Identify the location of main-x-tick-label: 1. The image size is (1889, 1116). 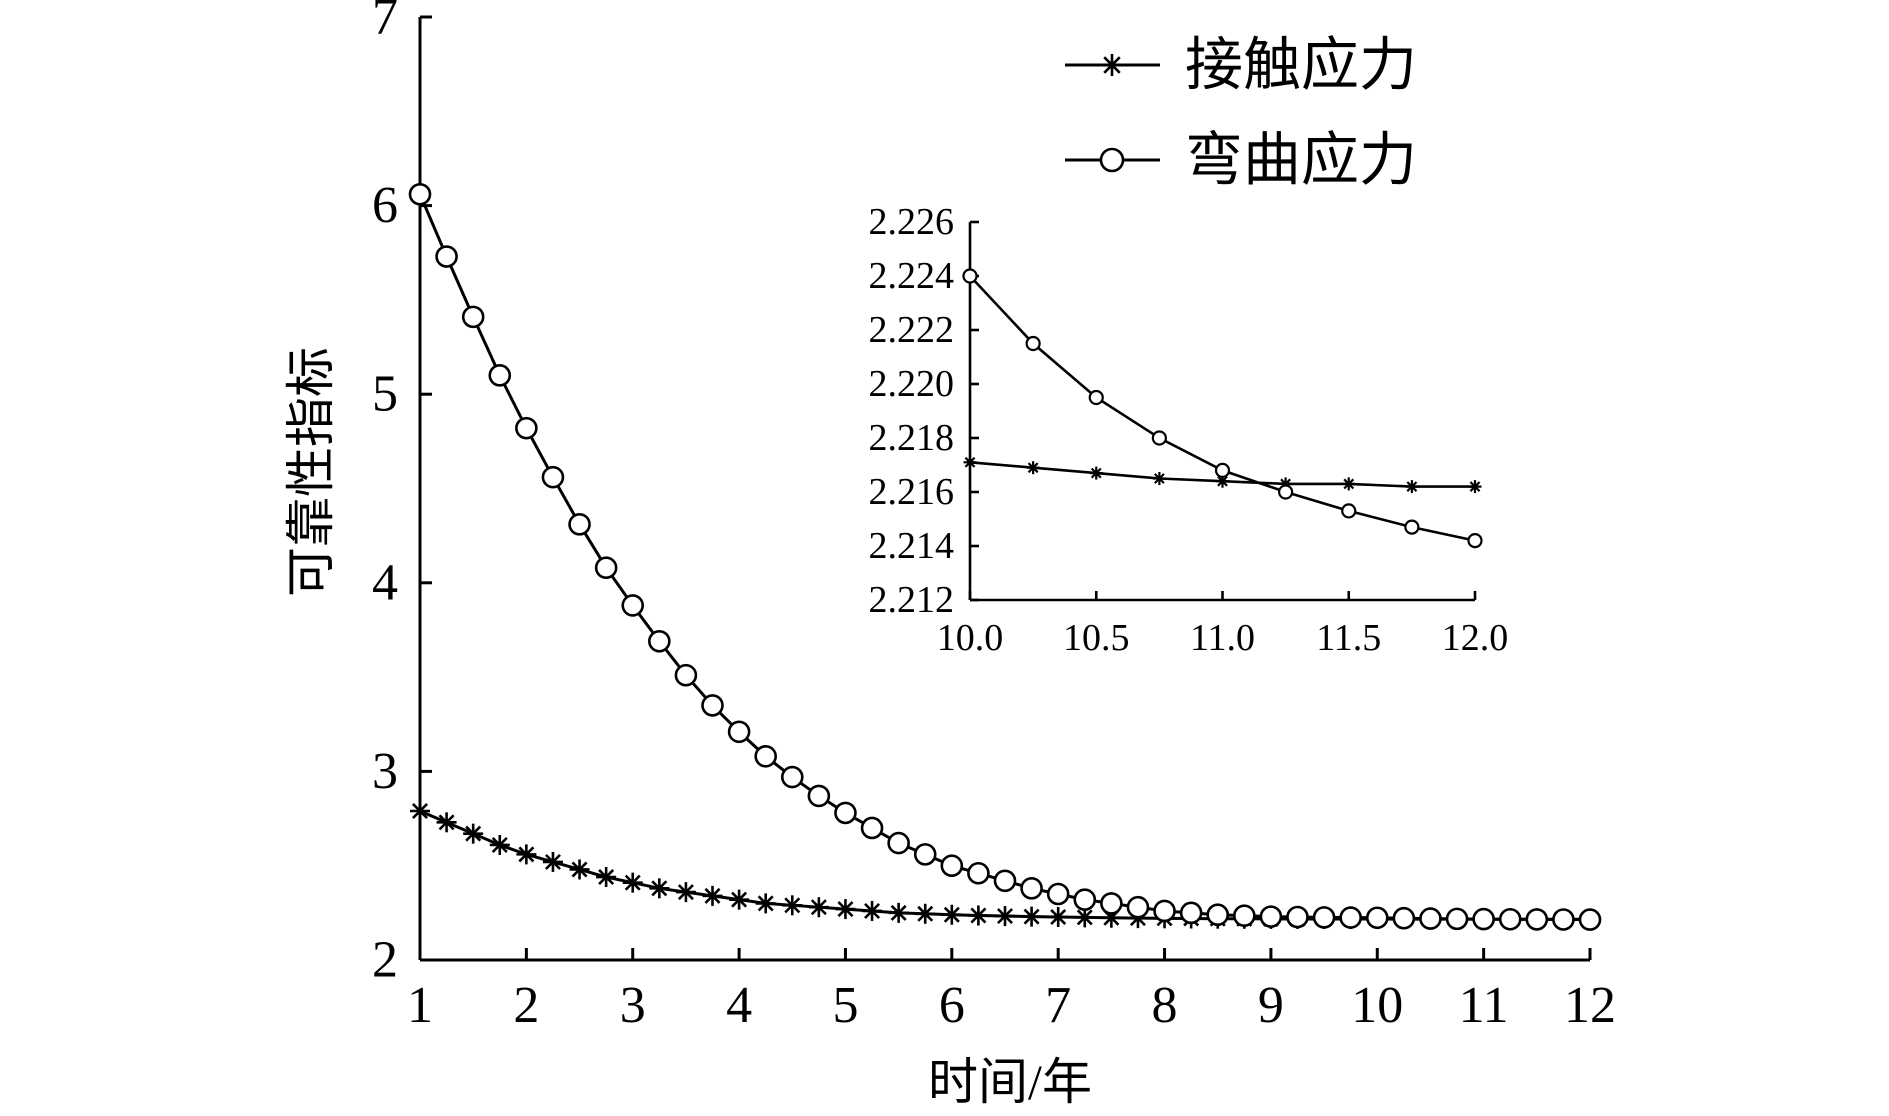
(420, 1005).